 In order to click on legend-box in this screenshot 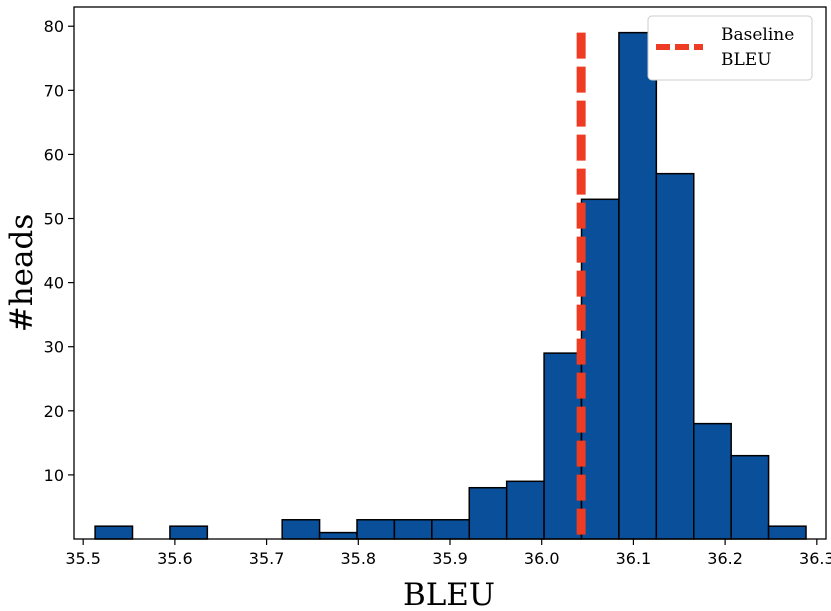, I will do `click(730, 48)`.